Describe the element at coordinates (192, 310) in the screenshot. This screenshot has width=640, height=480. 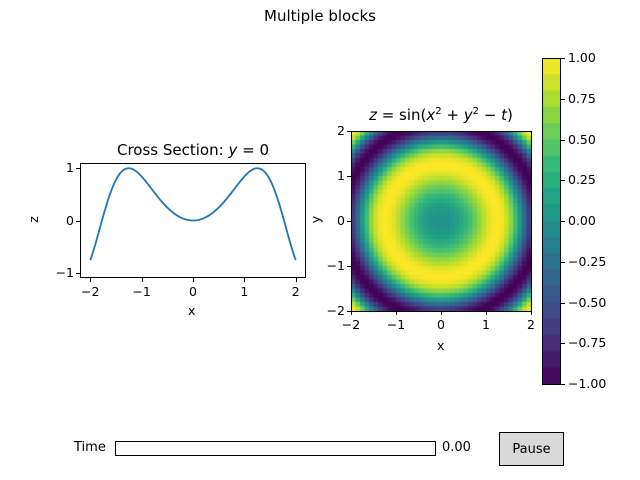
I see `cross-section-xlabel: x` at that location.